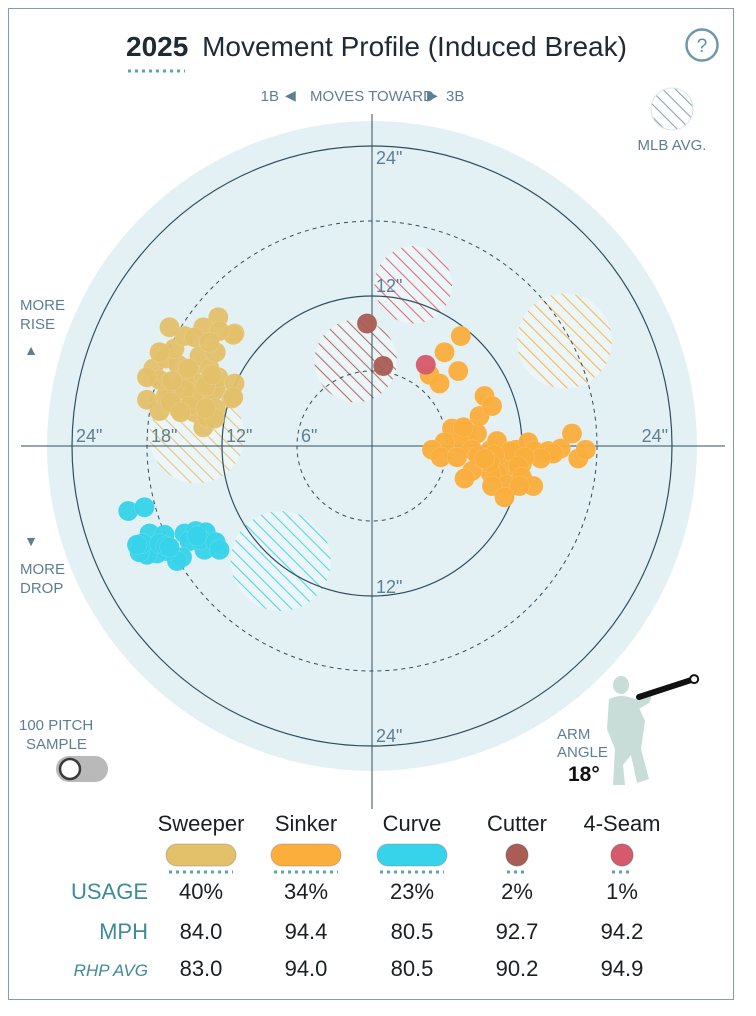 The image size is (756, 1016). Describe the element at coordinates (573, 734) in the screenshot. I see `arm-angle-line1: ARM` at that location.